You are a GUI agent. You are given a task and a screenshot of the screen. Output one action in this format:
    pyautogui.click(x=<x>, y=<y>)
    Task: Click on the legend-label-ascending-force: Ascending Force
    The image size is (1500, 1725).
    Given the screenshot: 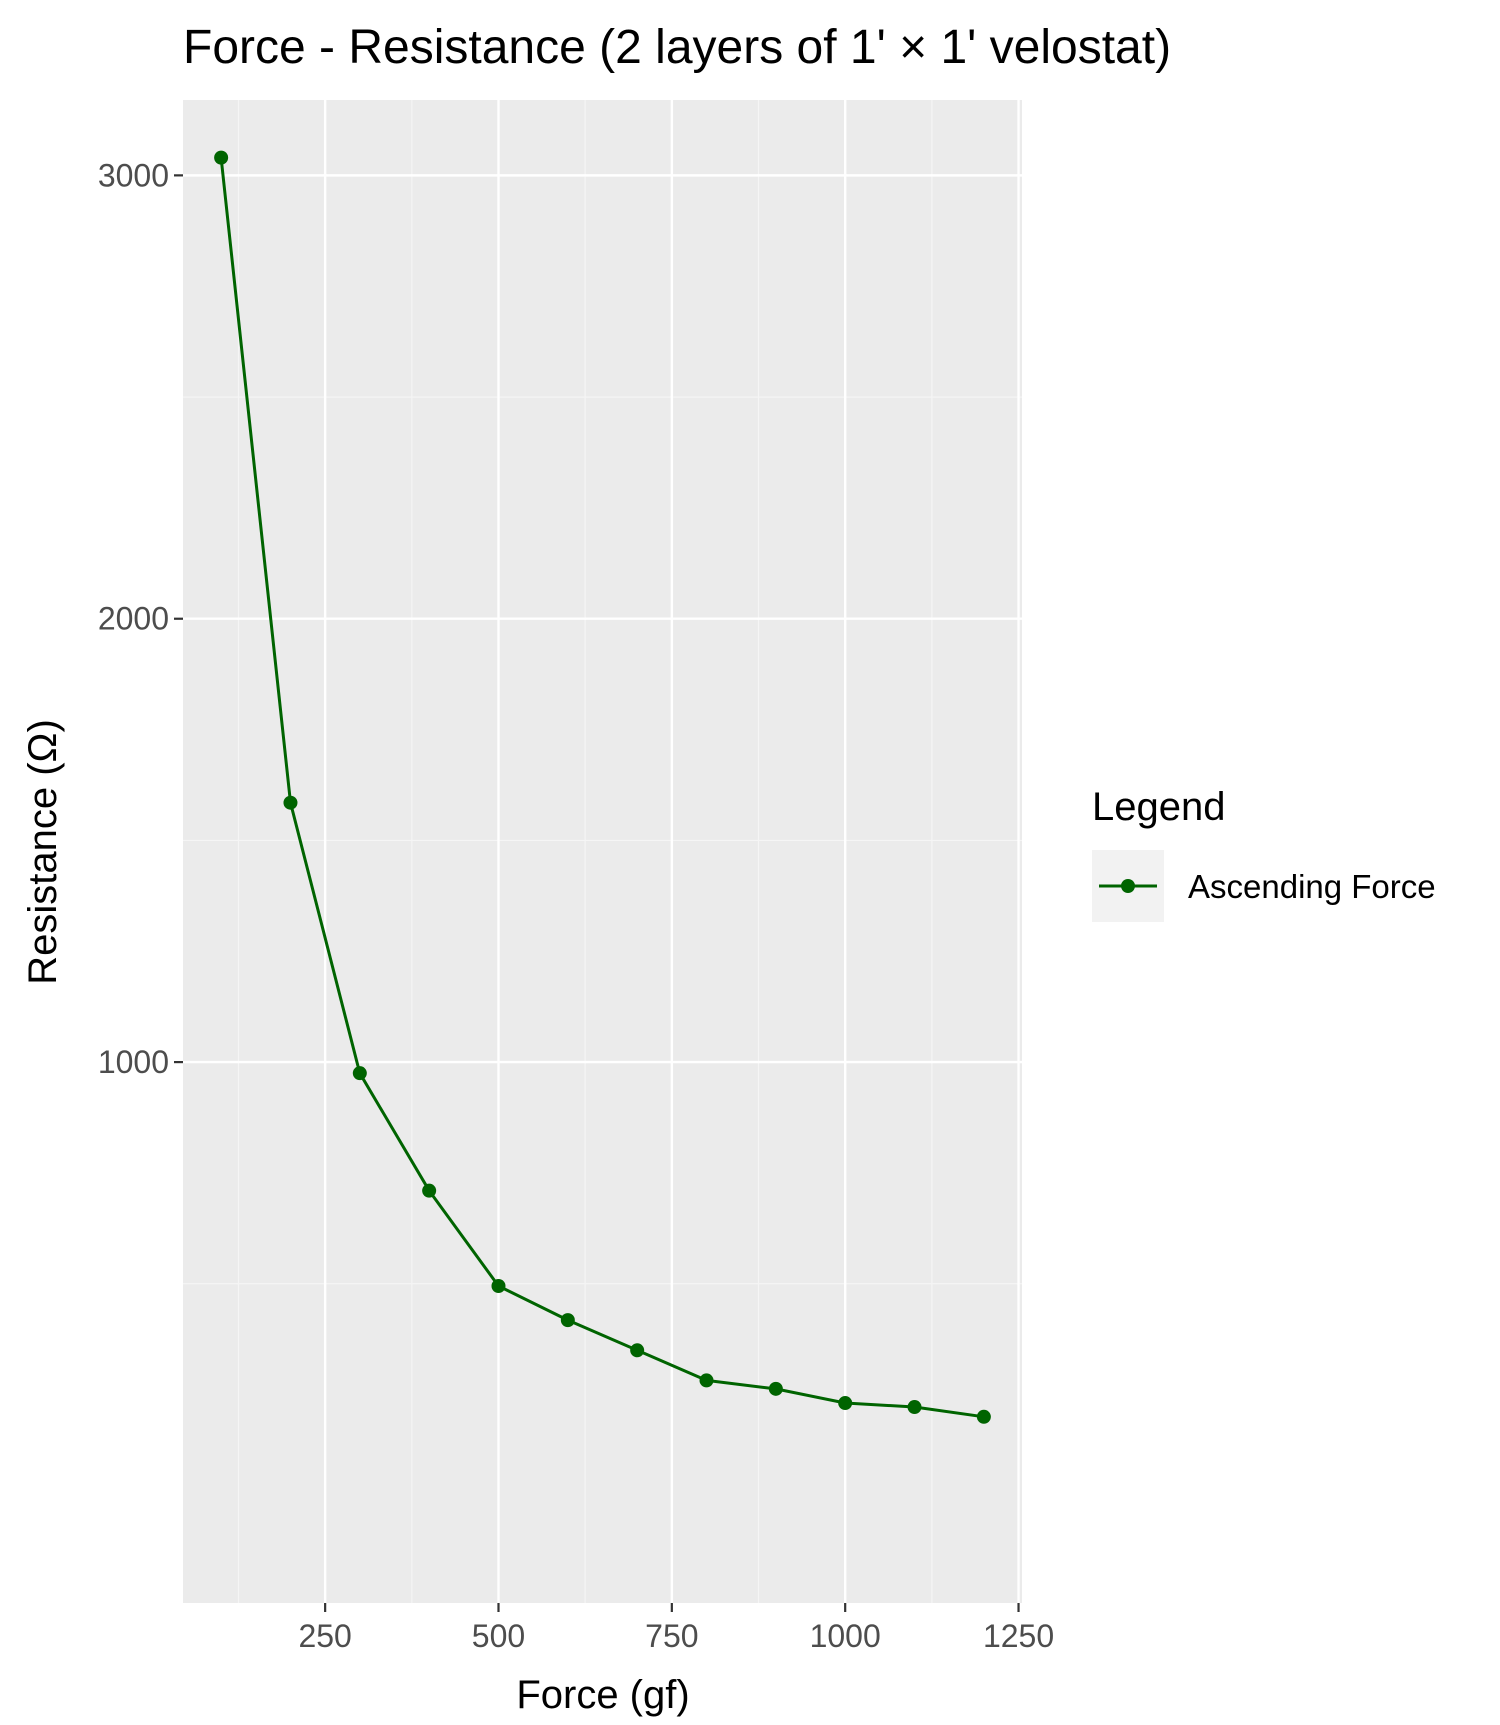 What is the action you would take?
    pyautogui.click(x=1312, y=886)
    